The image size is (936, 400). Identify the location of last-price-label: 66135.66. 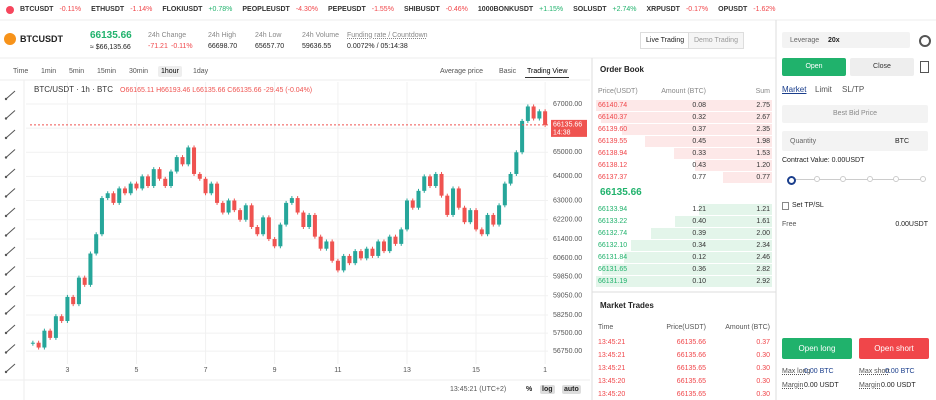
(567, 125).